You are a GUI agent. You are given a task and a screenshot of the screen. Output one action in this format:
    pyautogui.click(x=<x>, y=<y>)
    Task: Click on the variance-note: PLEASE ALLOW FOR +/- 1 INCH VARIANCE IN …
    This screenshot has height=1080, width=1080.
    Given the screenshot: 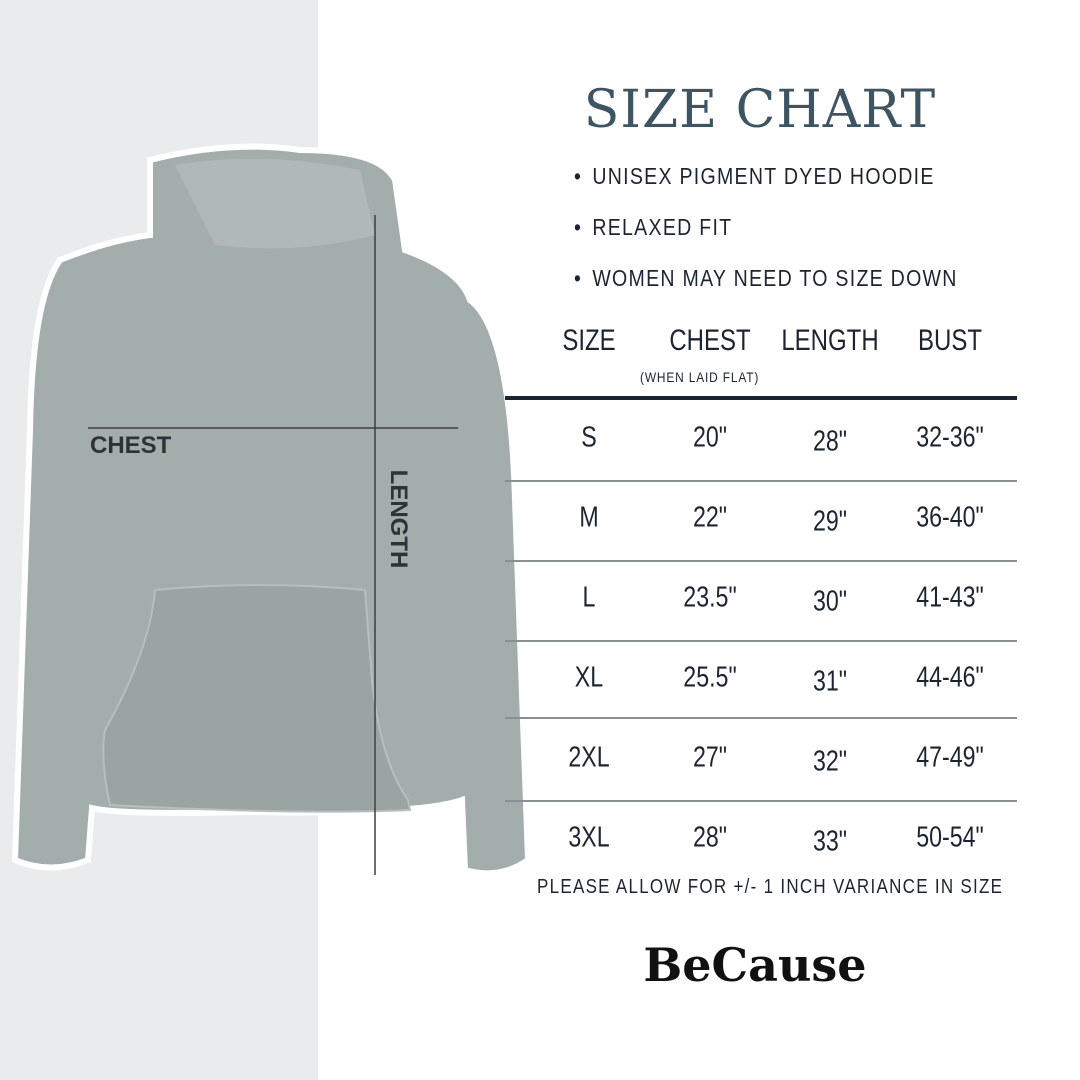 What is the action you would take?
    pyautogui.click(x=770, y=887)
    